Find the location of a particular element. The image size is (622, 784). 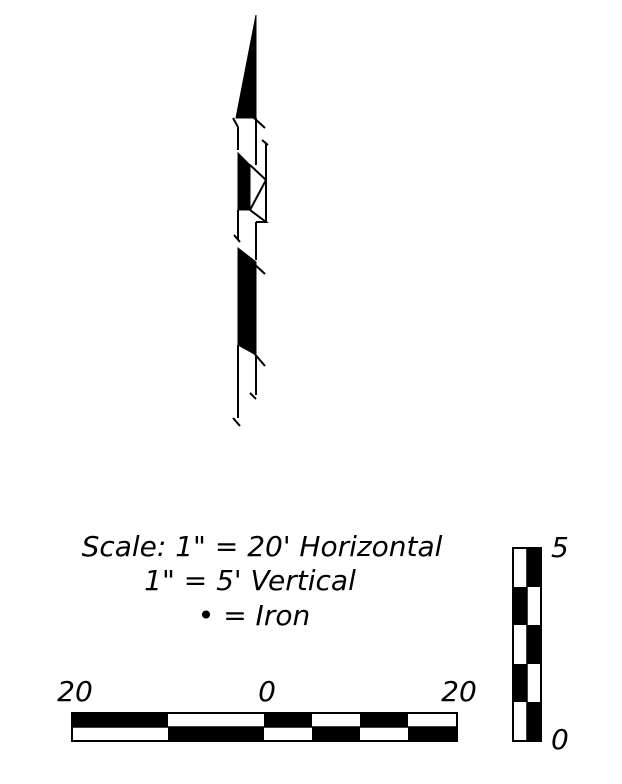

iron-legend-label: • = Iron is located at coordinates (254, 615).